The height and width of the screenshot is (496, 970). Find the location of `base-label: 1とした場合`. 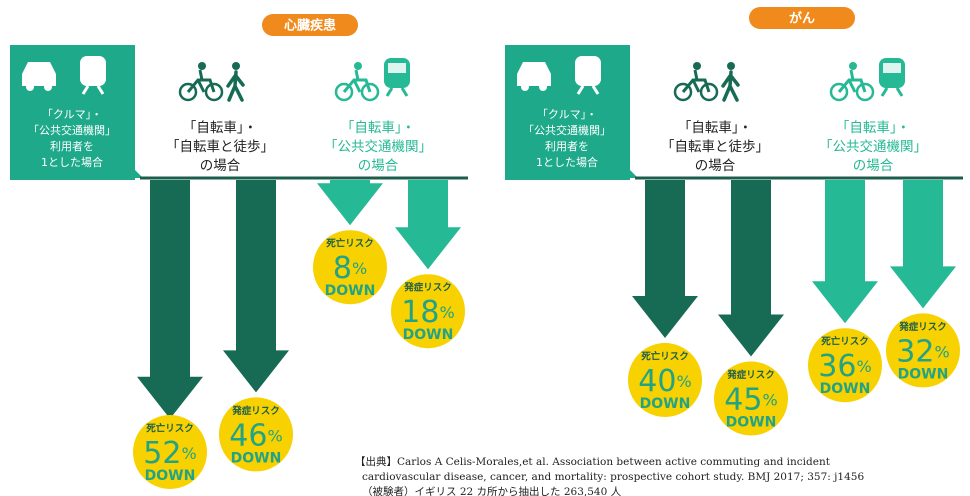

base-label: 1とした場合 is located at coordinates (72, 162).